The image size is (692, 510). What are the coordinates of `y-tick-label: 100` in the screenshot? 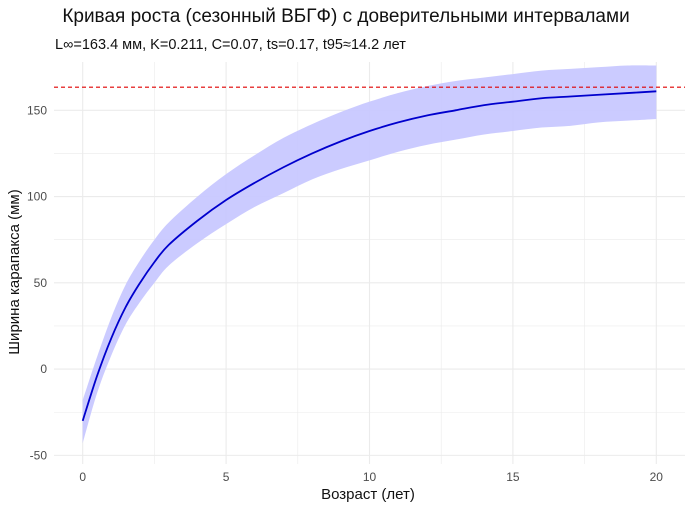 It's located at (37, 197).